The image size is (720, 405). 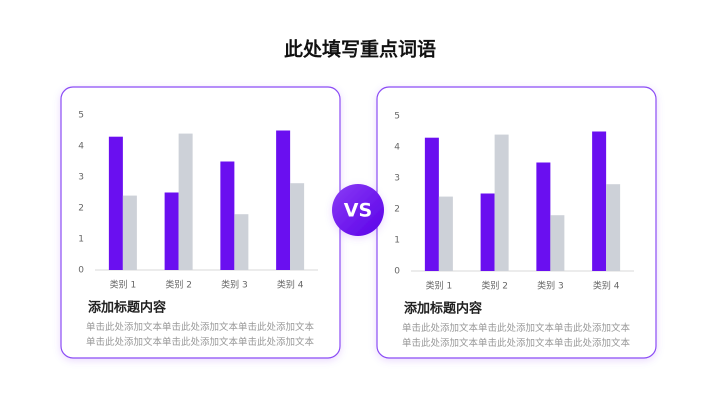 I want to click on page-title: 此处填写重点词语, so click(x=360, y=49).